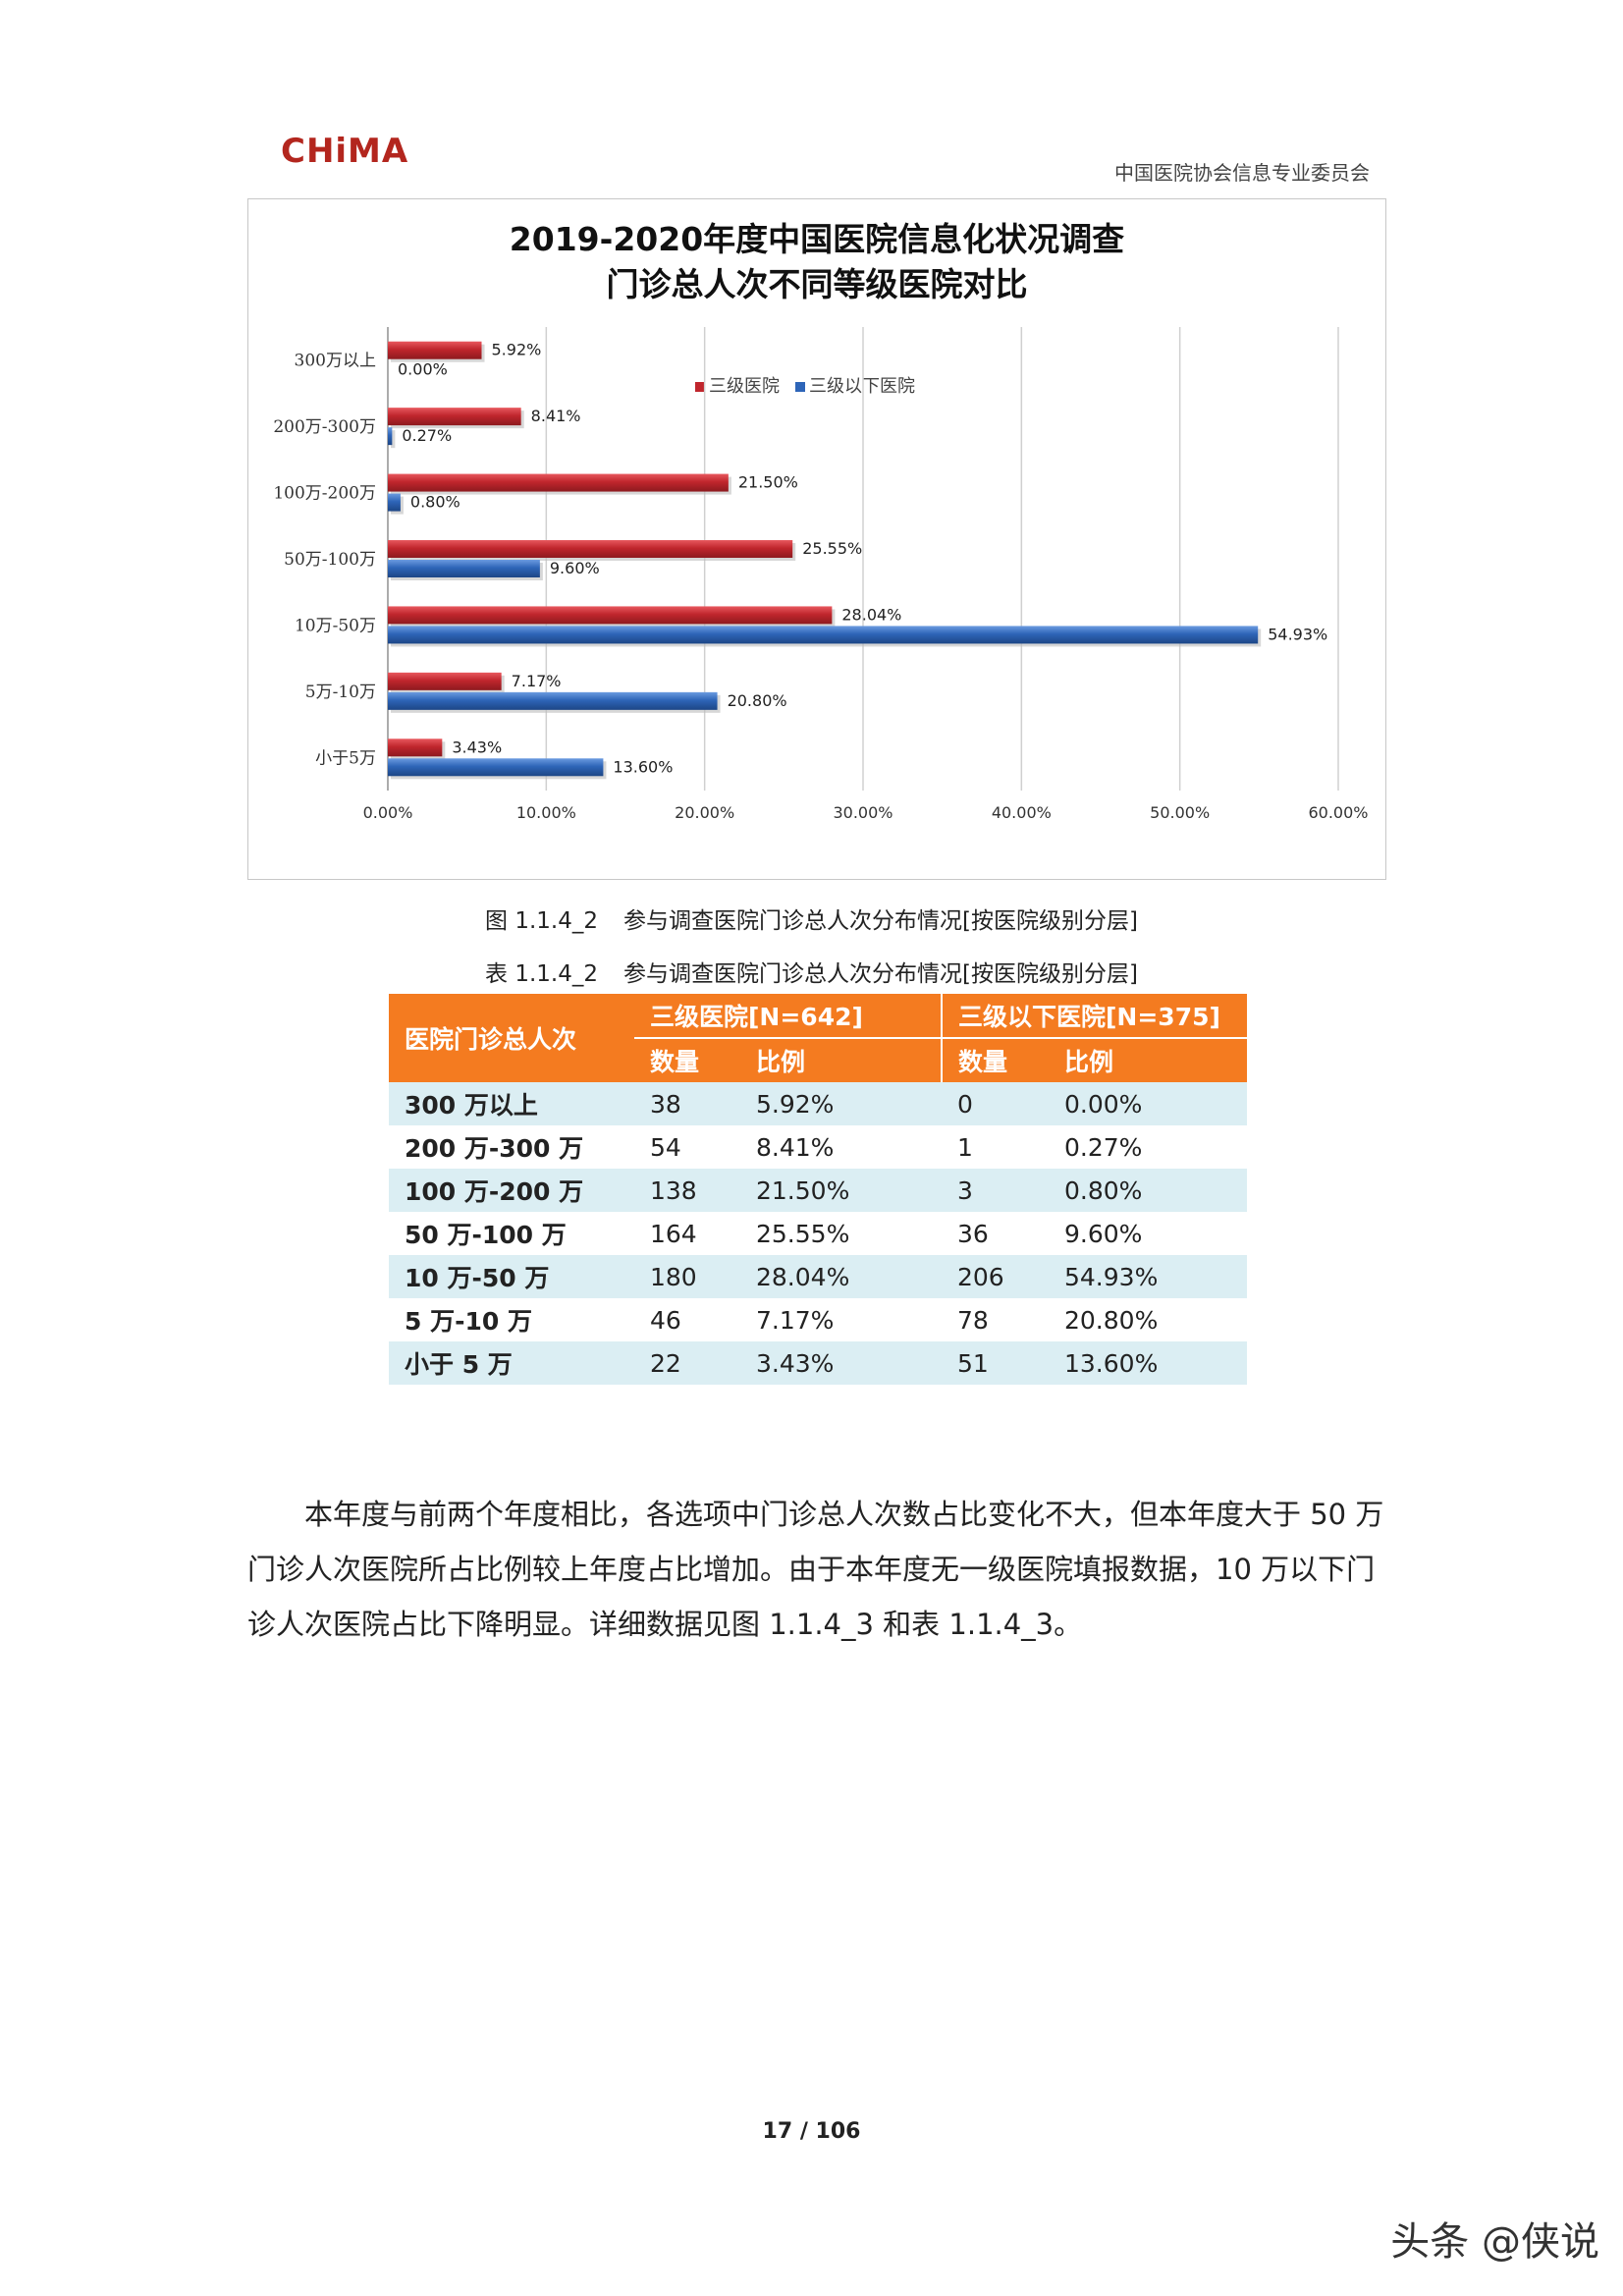  Describe the element at coordinates (477, 747) in the screenshot. I see `bar-value-label: 3.43%` at that location.